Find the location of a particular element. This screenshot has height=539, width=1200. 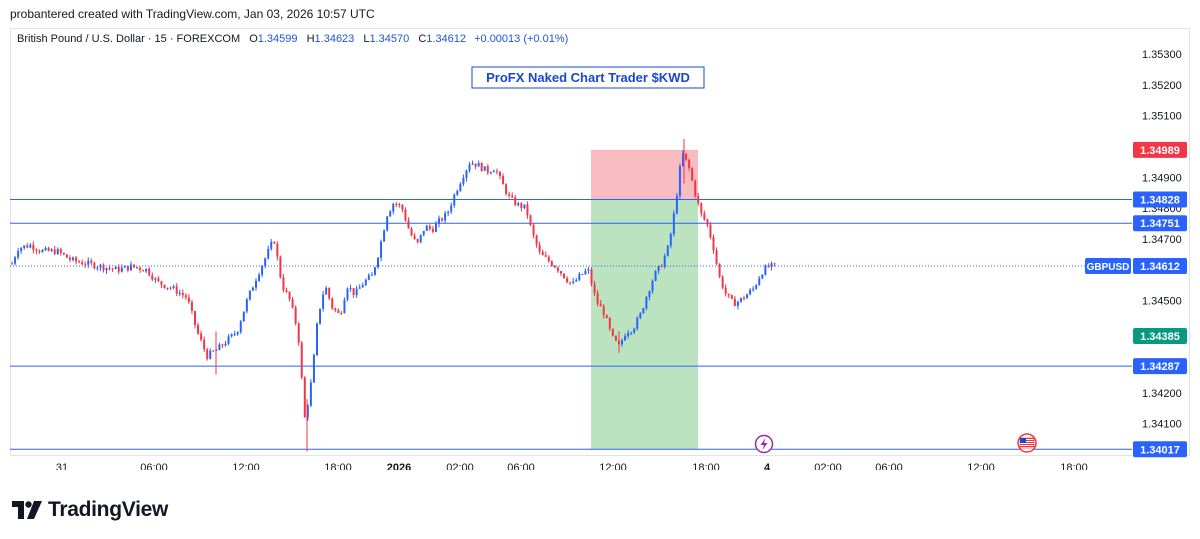

x-tick-label: 12:00 is located at coordinates (981, 466).